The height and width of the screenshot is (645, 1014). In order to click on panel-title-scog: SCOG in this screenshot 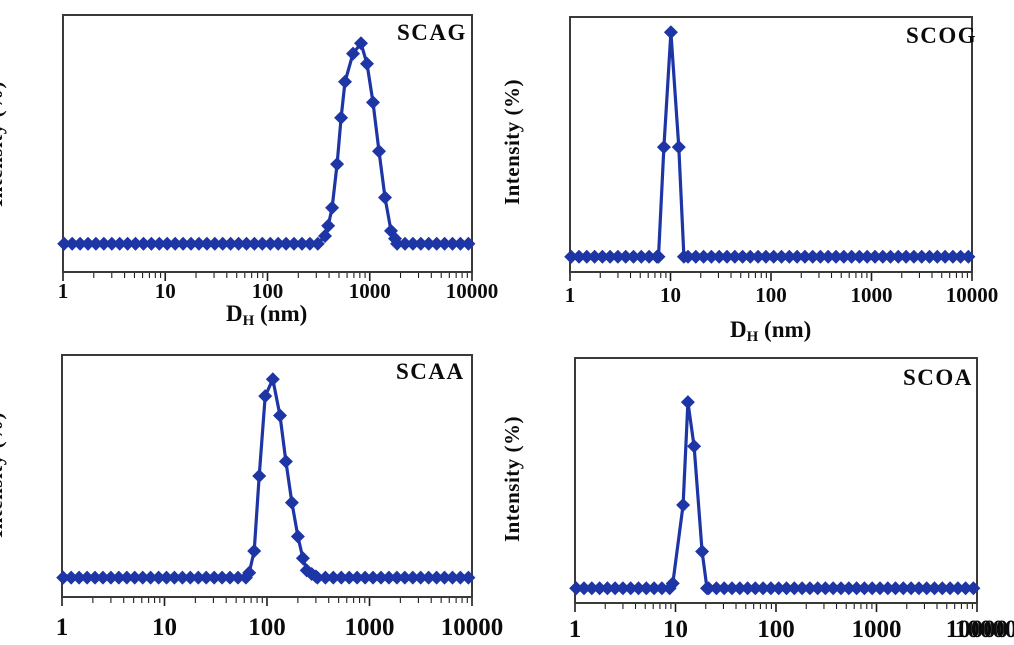, I will do `click(942, 35)`.